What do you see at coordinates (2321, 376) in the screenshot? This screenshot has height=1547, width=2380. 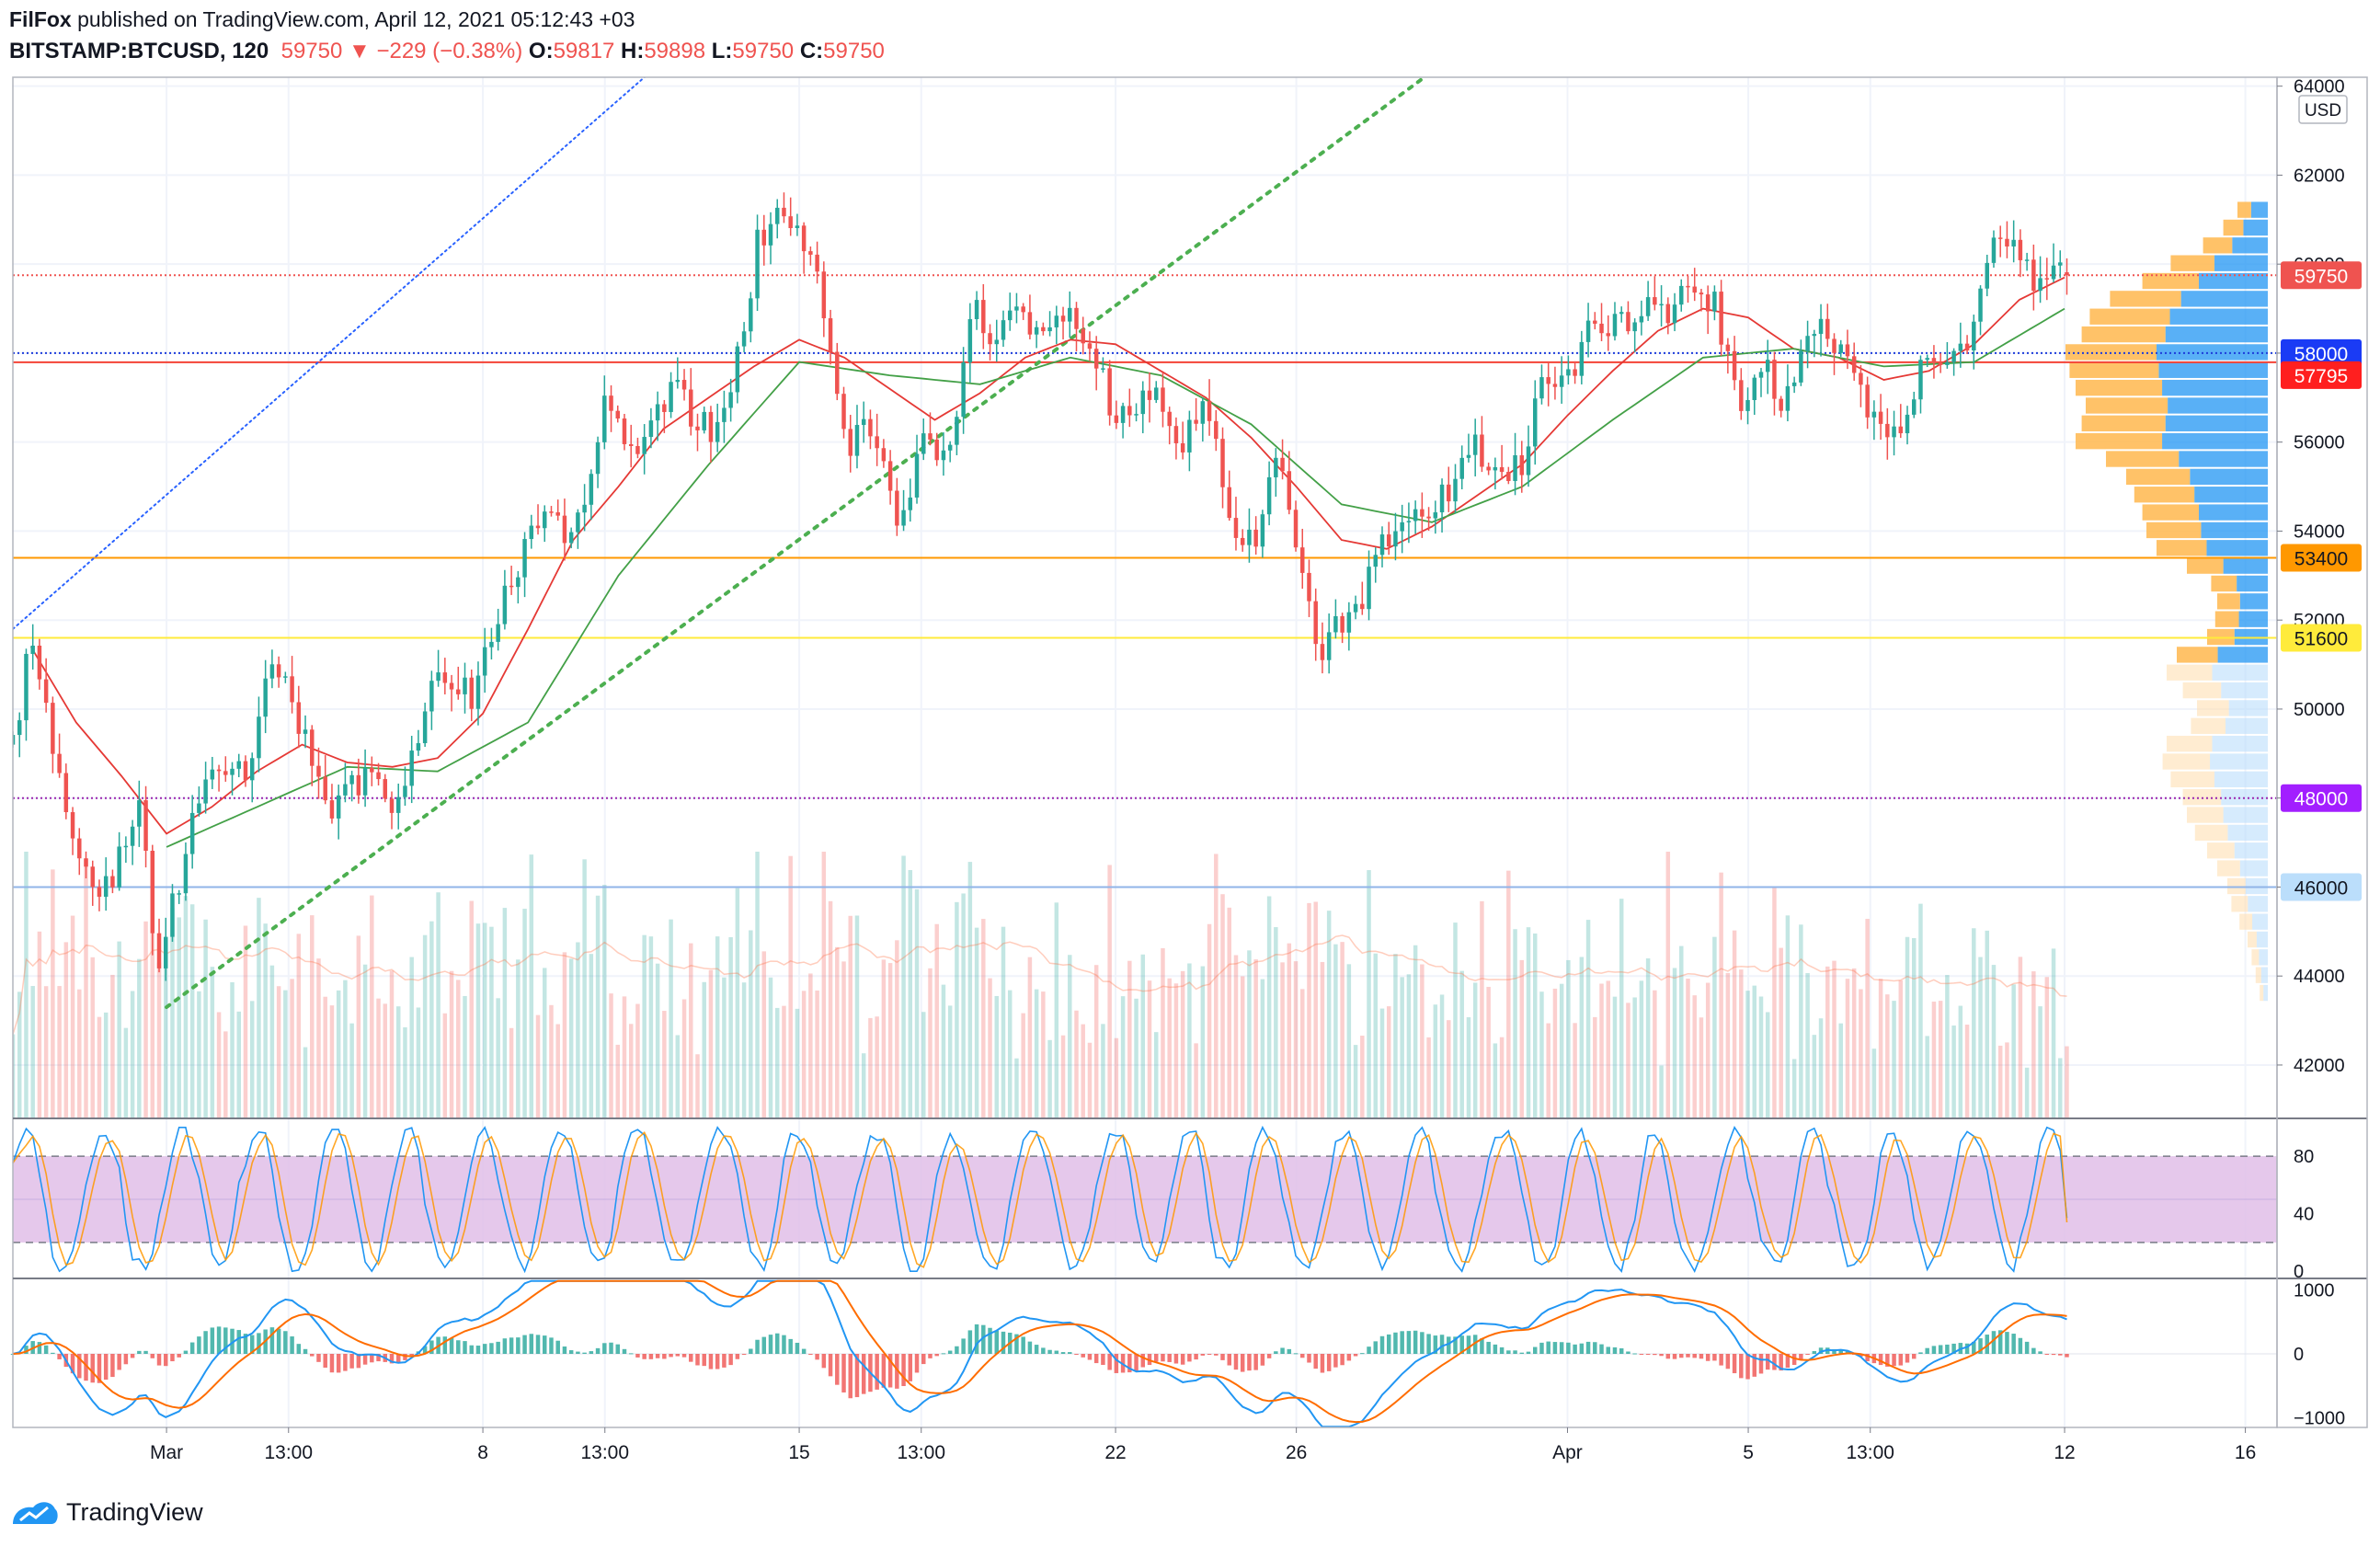 I see `price-tag-label: 57795` at bounding box center [2321, 376].